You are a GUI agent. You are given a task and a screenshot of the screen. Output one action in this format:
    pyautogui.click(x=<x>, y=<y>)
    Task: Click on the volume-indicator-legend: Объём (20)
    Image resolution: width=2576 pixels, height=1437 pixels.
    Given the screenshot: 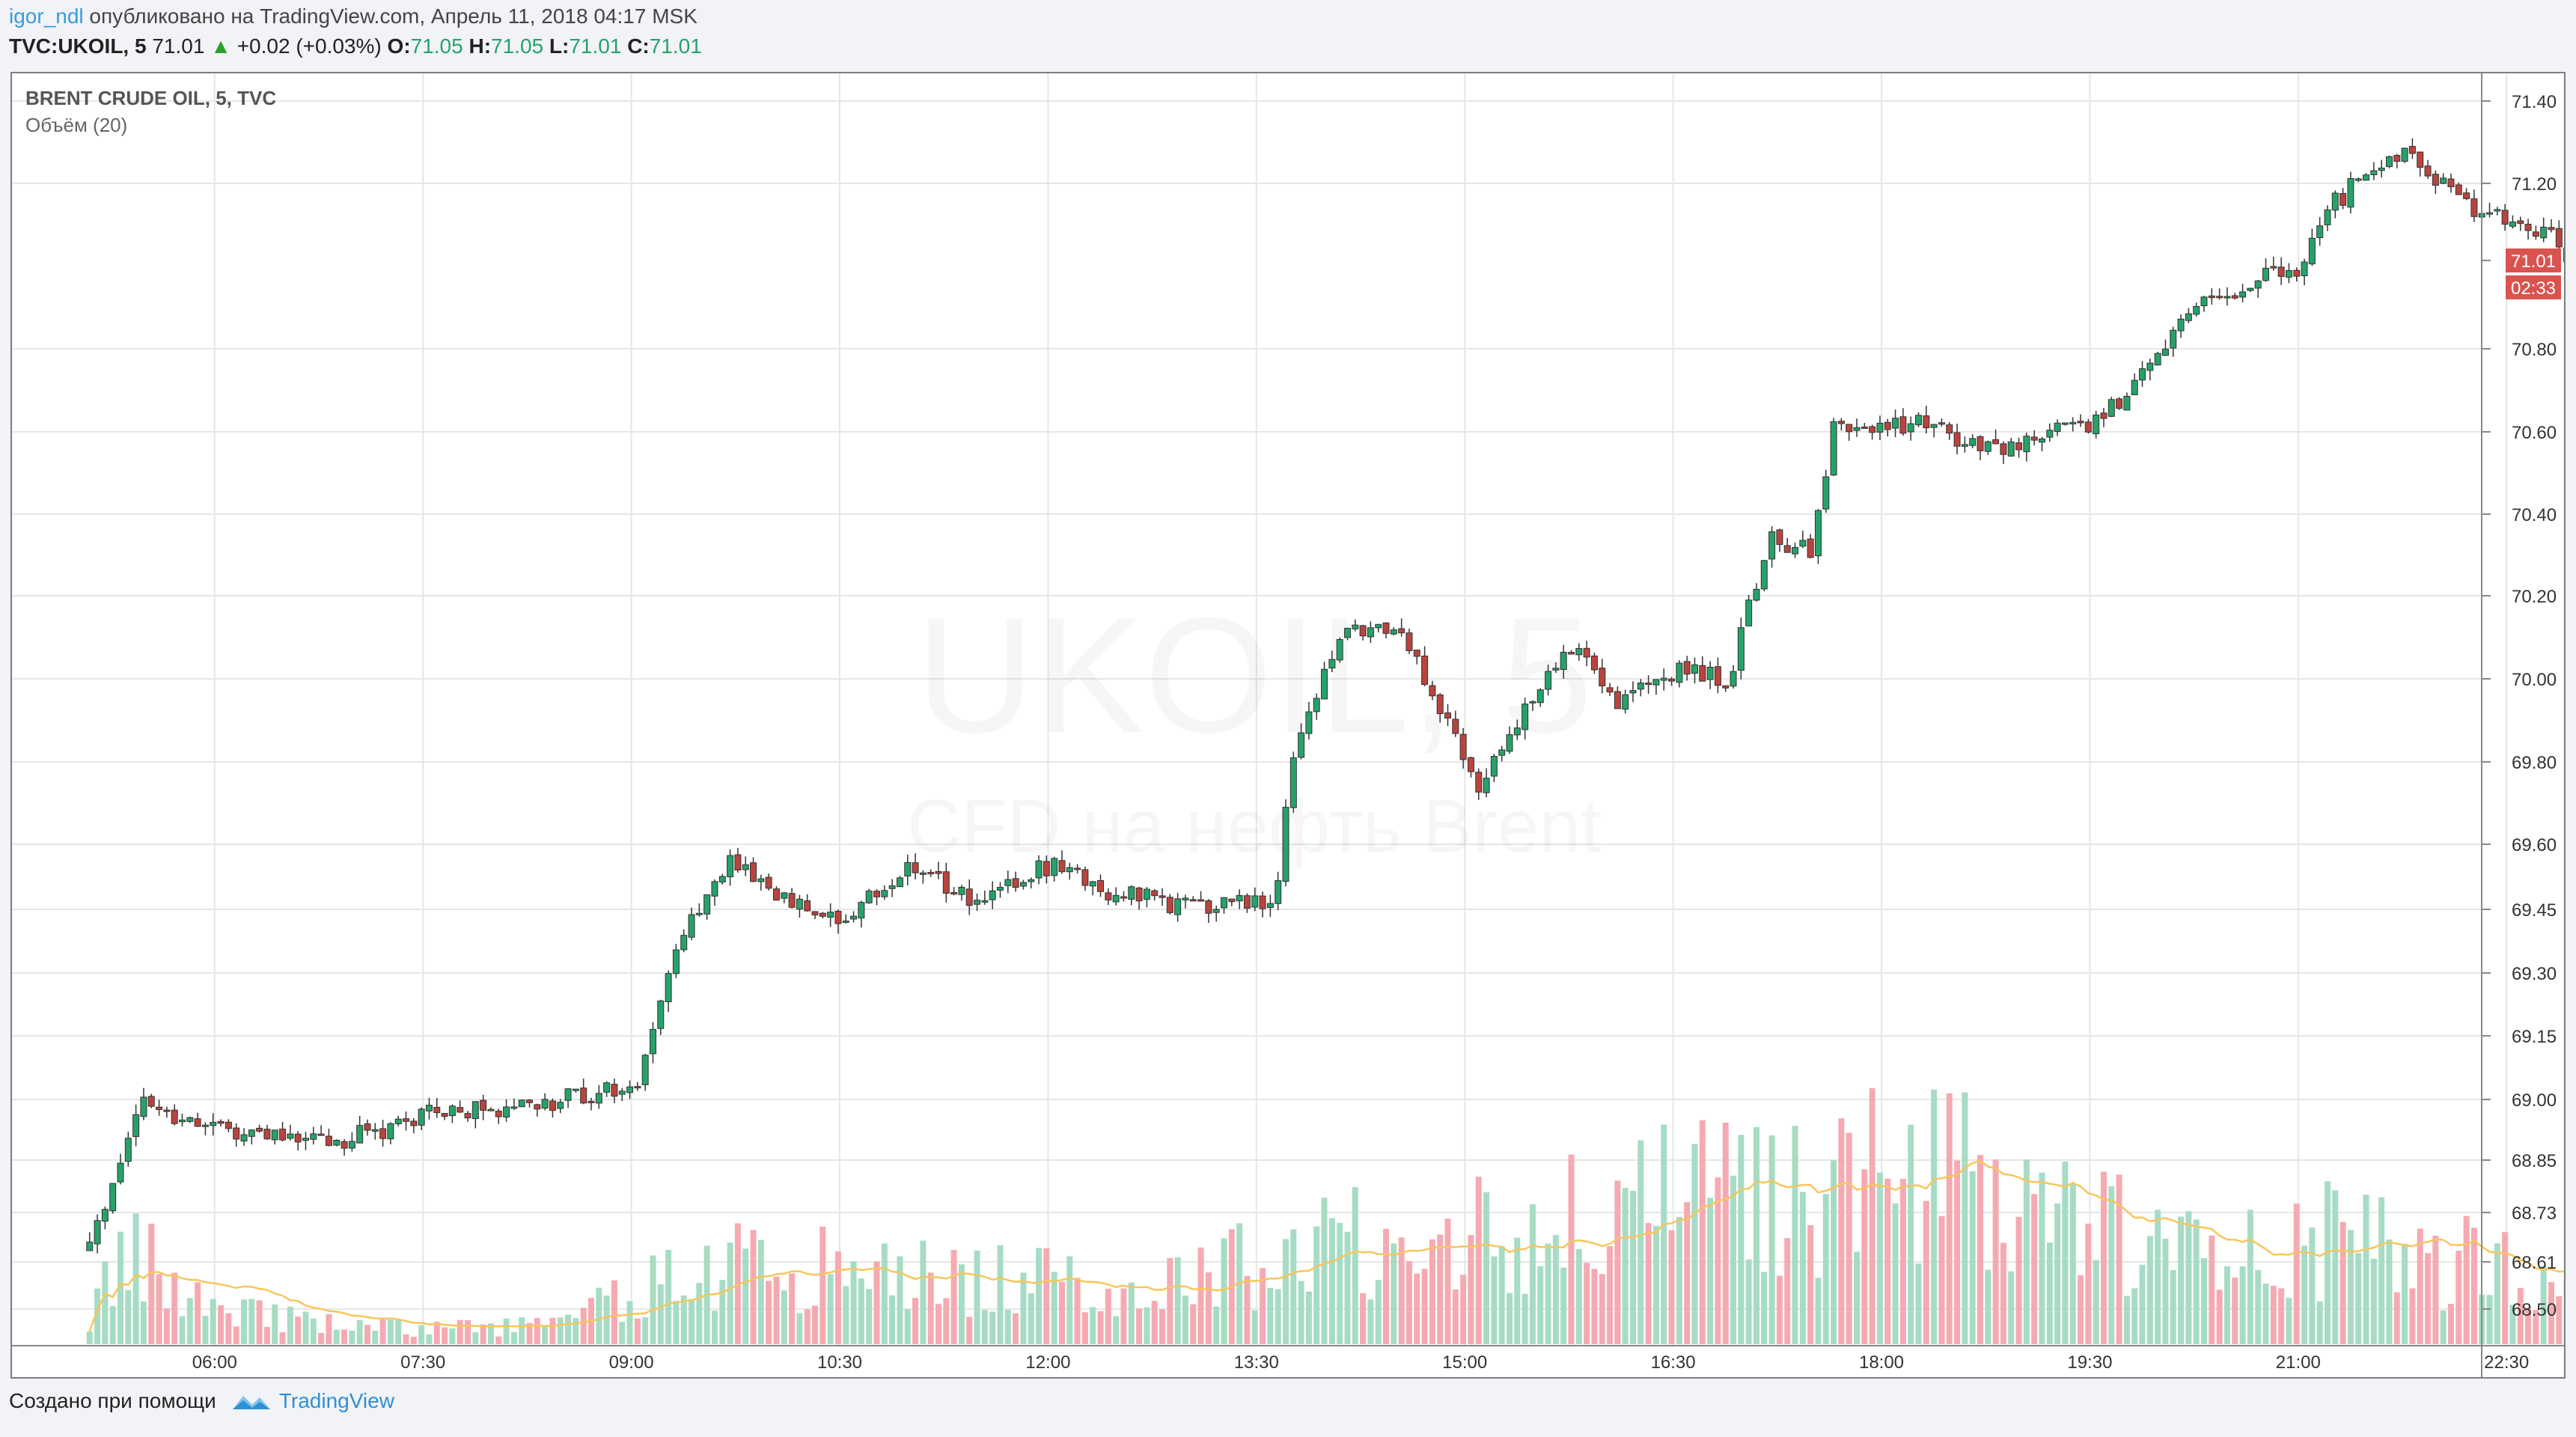 What is the action you would take?
    pyautogui.click(x=76, y=125)
    